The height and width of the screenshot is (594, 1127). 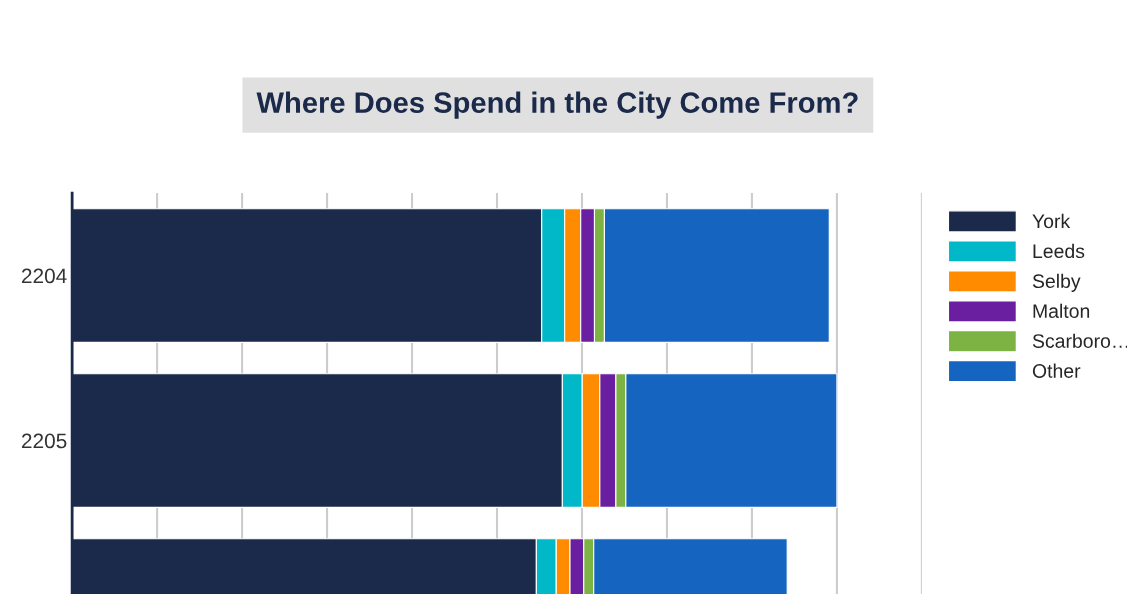 What do you see at coordinates (1056, 282) in the screenshot?
I see `legend-label: Selby` at bounding box center [1056, 282].